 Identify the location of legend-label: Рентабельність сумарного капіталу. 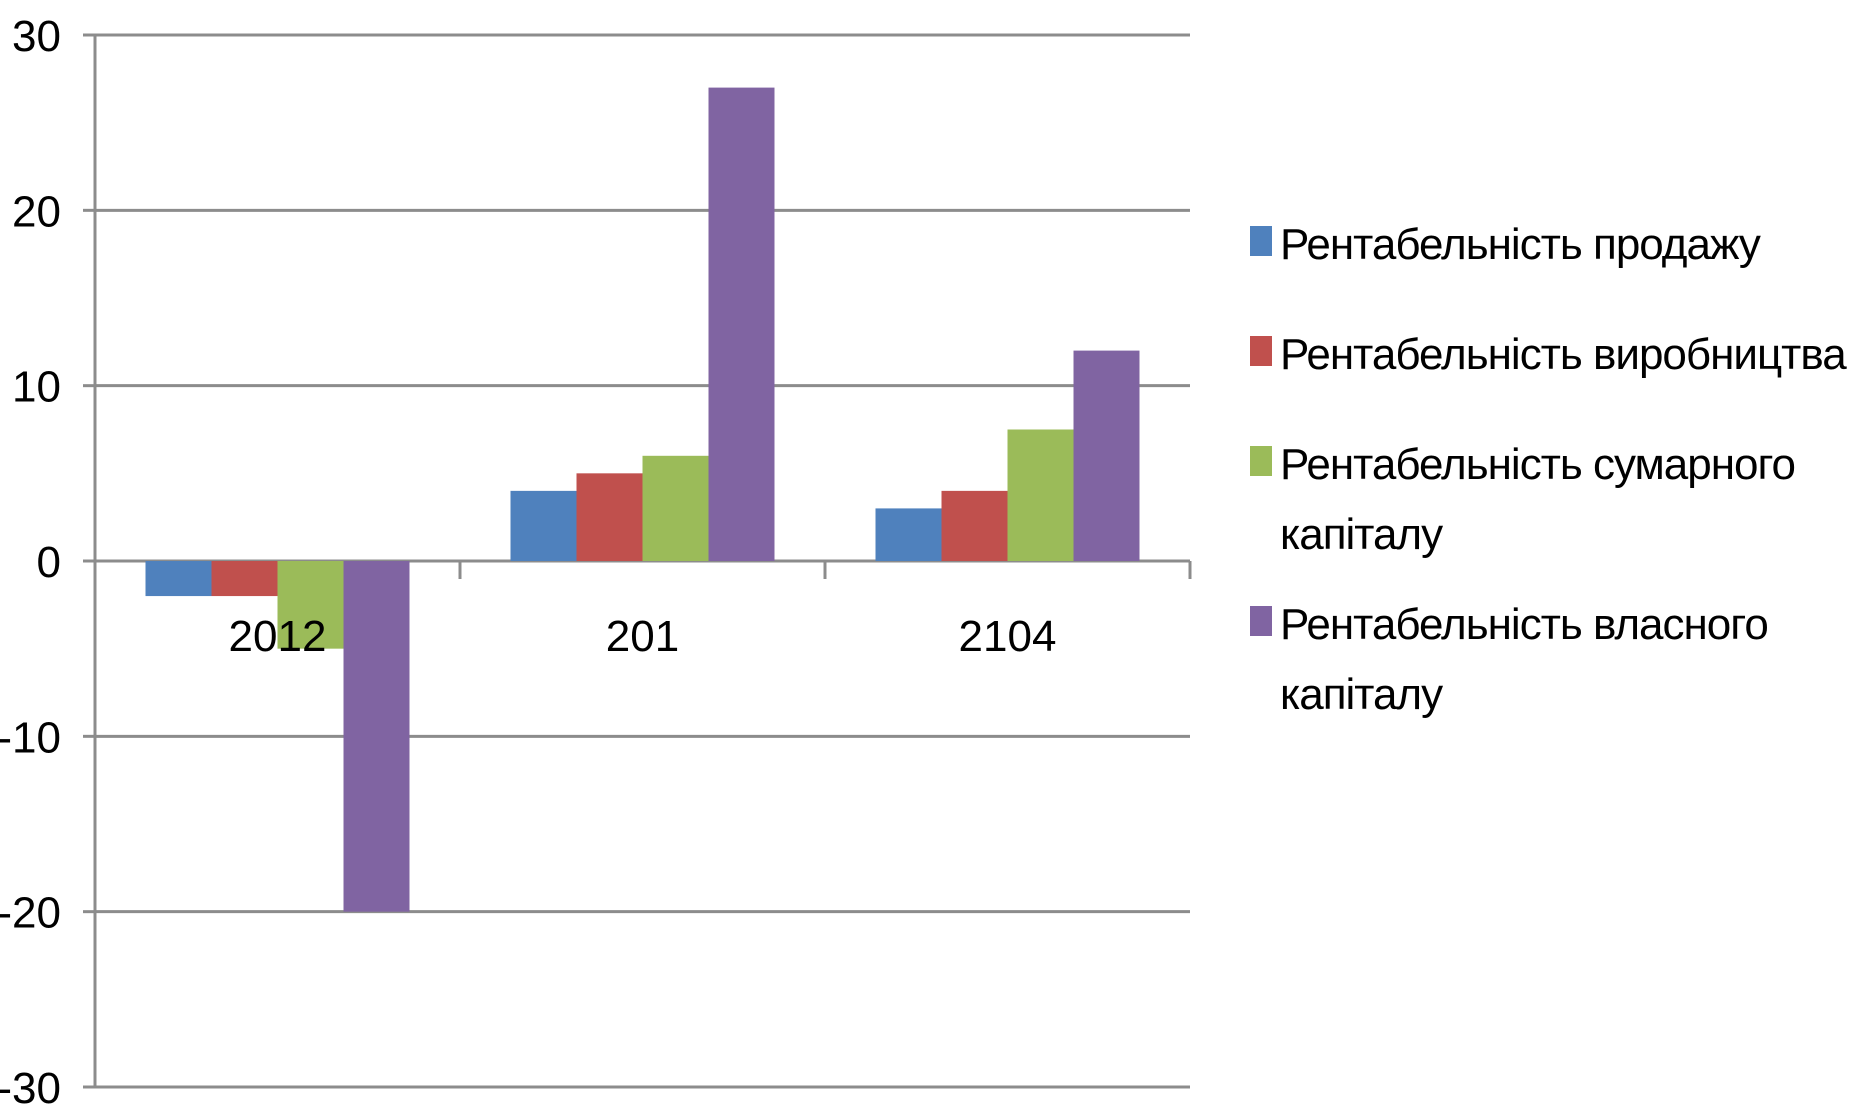
(1538, 499).